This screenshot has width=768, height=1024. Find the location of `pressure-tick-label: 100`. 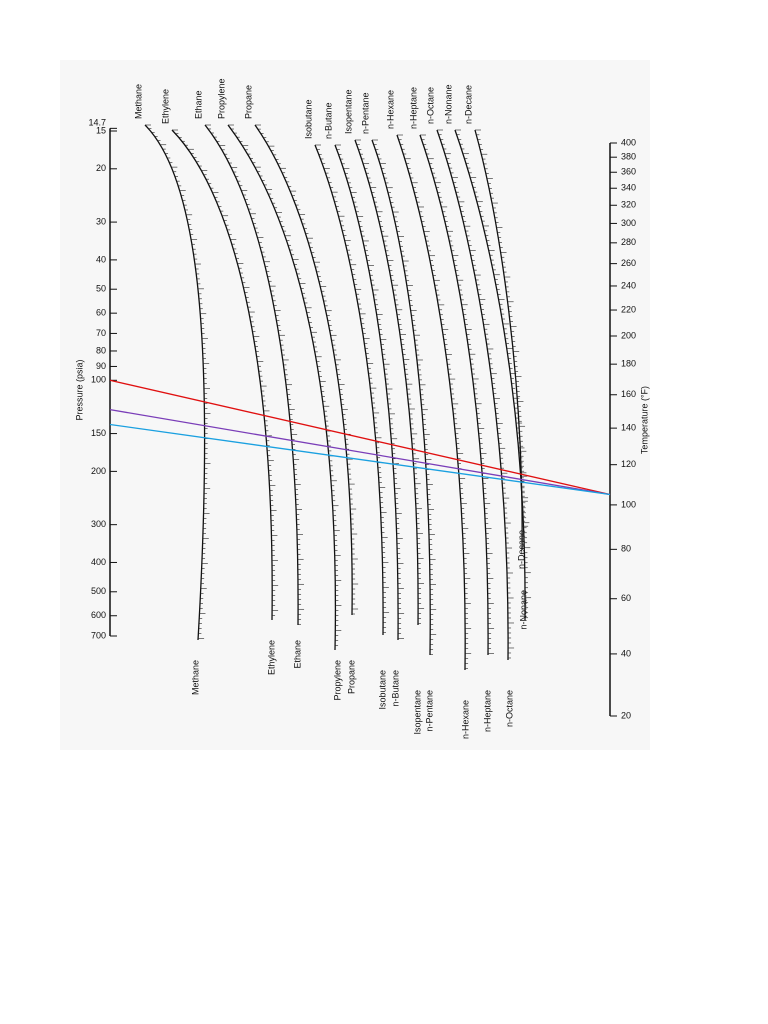

pressure-tick-label: 100 is located at coordinates (98, 380).